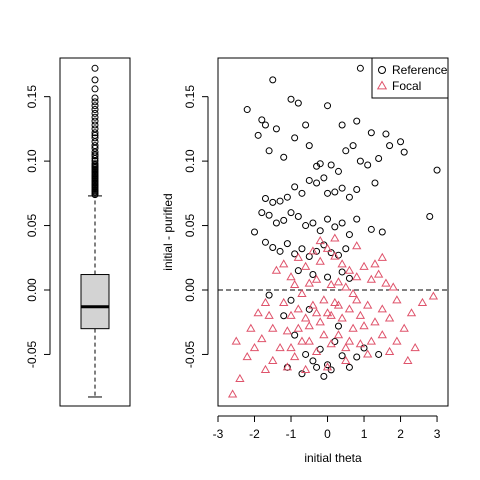 Image resolution: width=480 pixels, height=480 pixels. What do you see at coordinates (382, 85) in the screenshot?
I see `legend-focal-marker` at bounding box center [382, 85].